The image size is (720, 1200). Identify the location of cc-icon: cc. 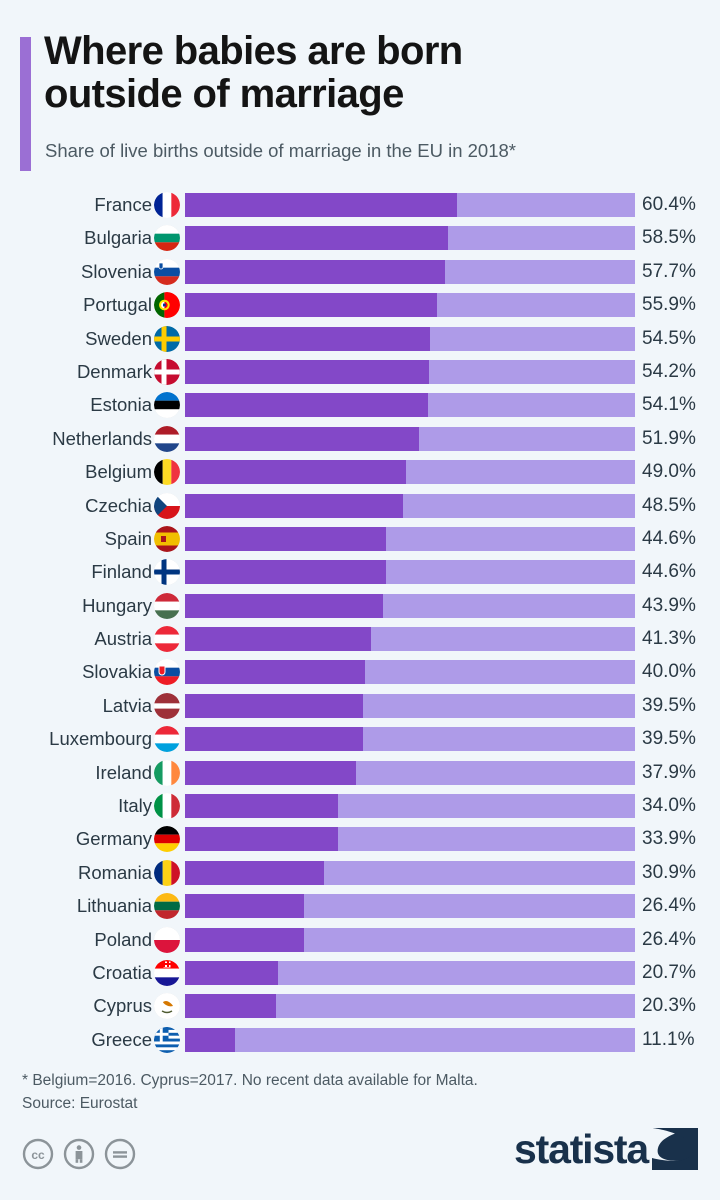
(38, 1154).